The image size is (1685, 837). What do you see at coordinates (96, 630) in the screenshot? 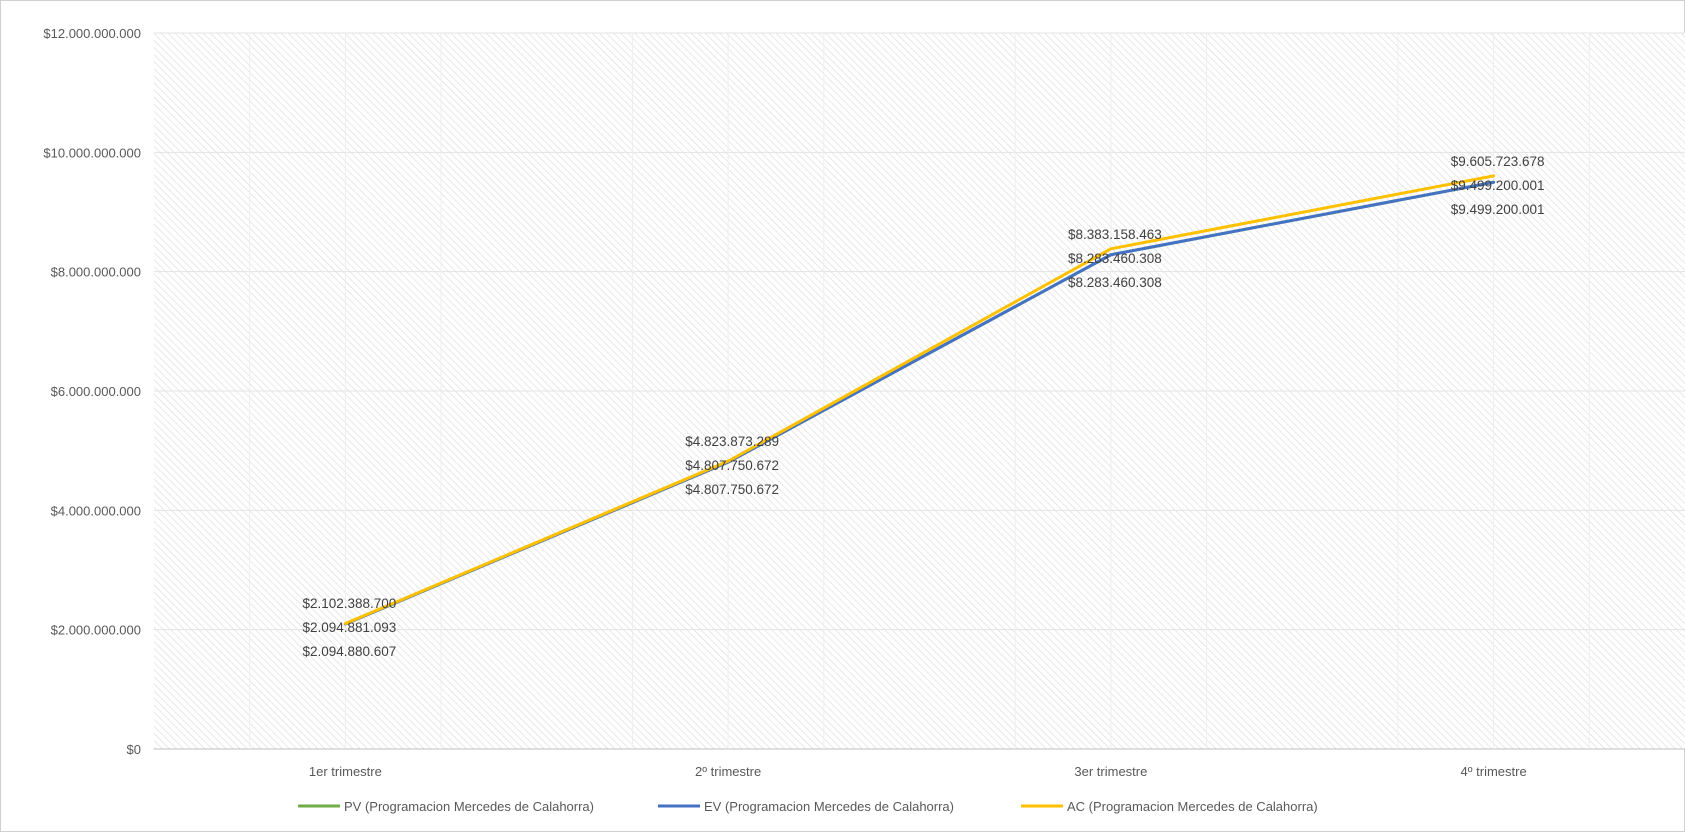
I see `y-tick-label: $2.000.000.000` at bounding box center [96, 630].